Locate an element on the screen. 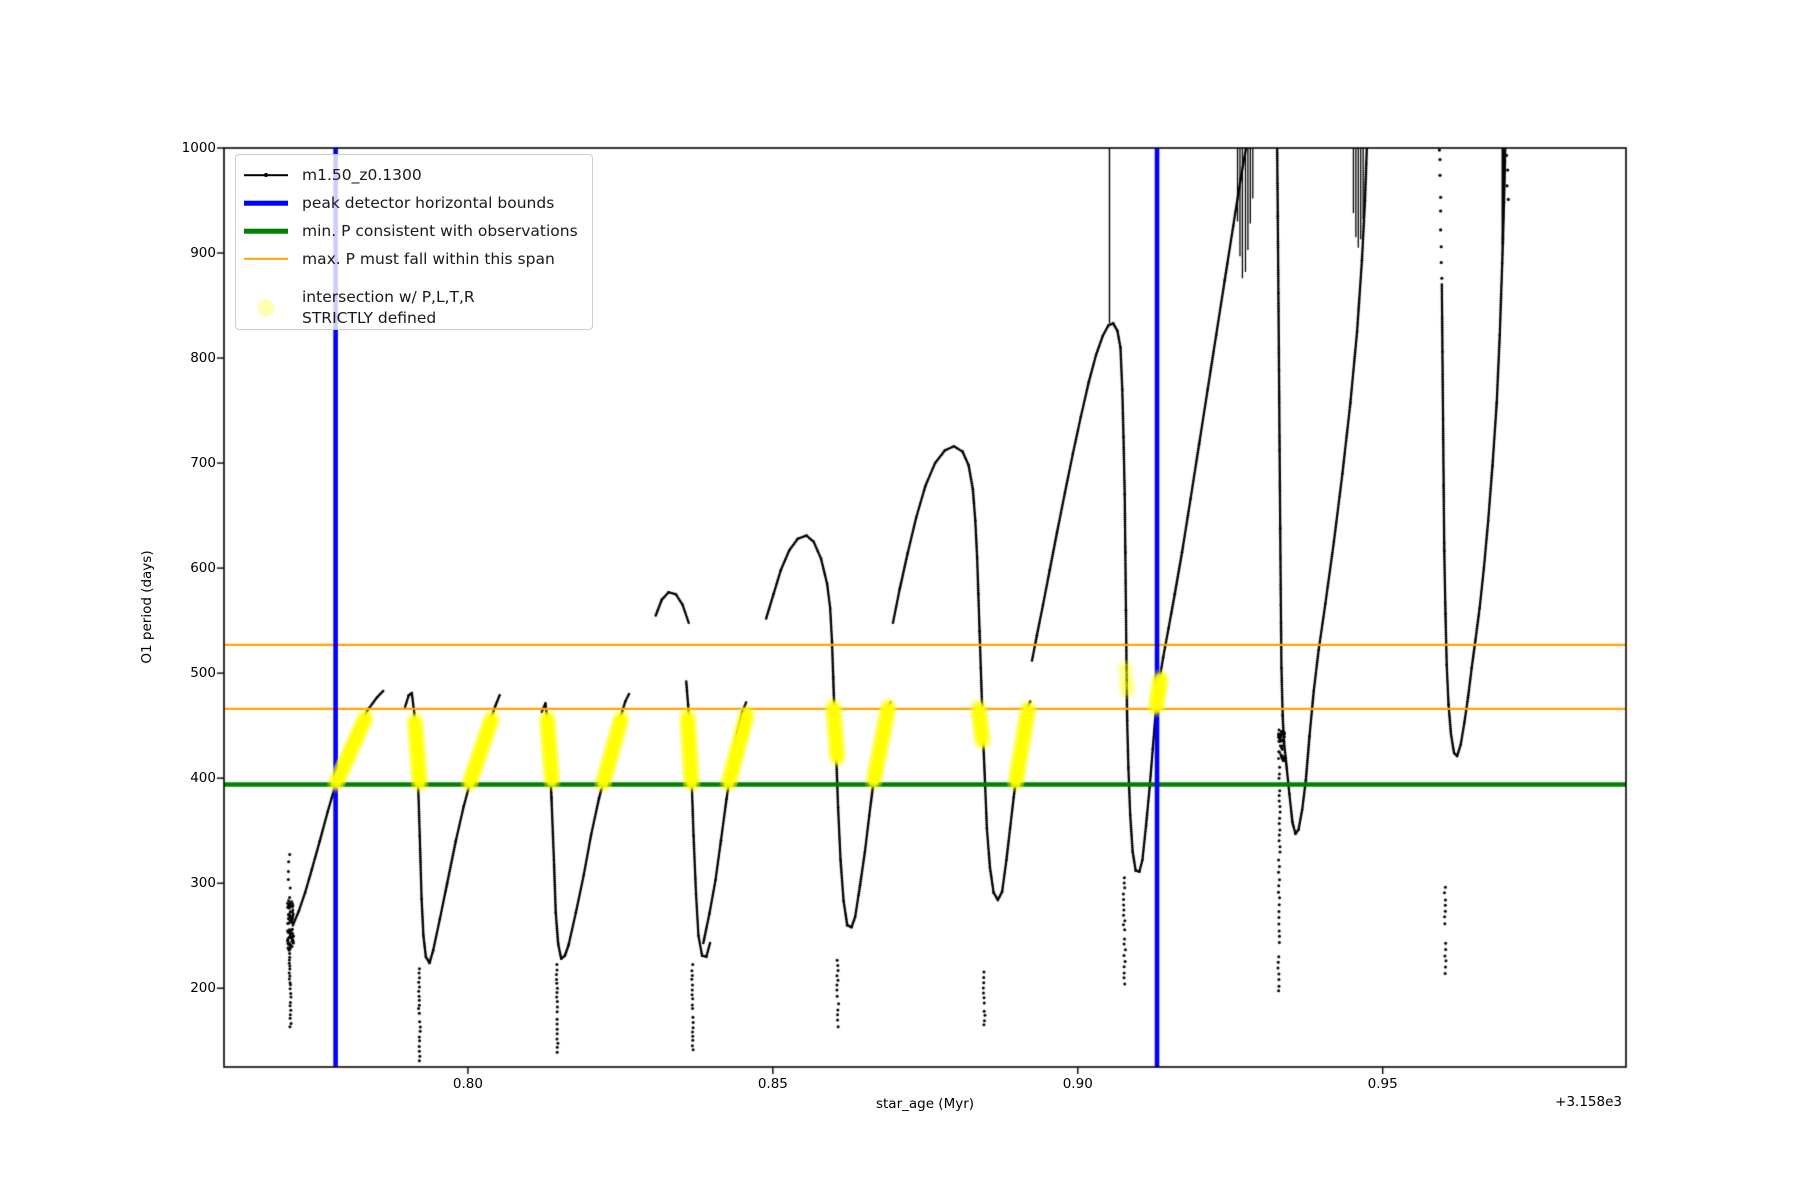  y-tick-label: 500 is located at coordinates (203, 673).